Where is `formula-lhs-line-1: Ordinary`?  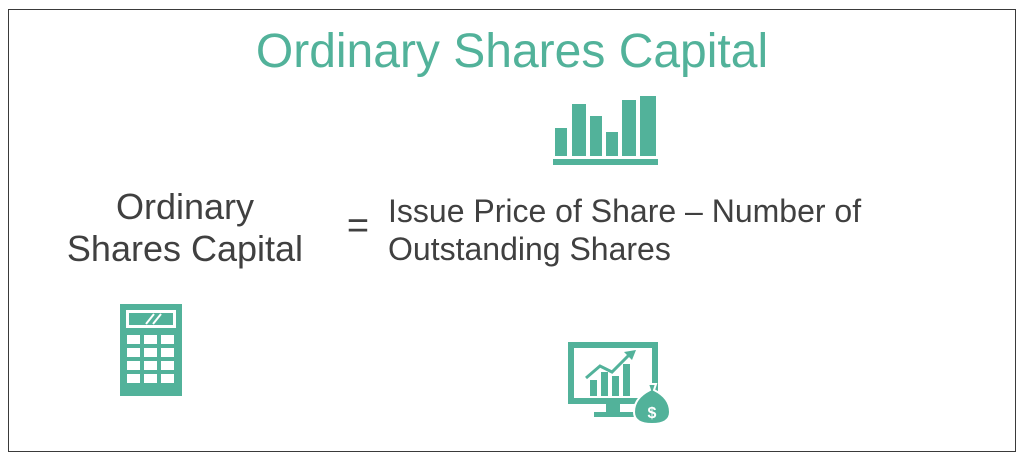
formula-lhs-line-1: Ordinary is located at coordinates (185, 206).